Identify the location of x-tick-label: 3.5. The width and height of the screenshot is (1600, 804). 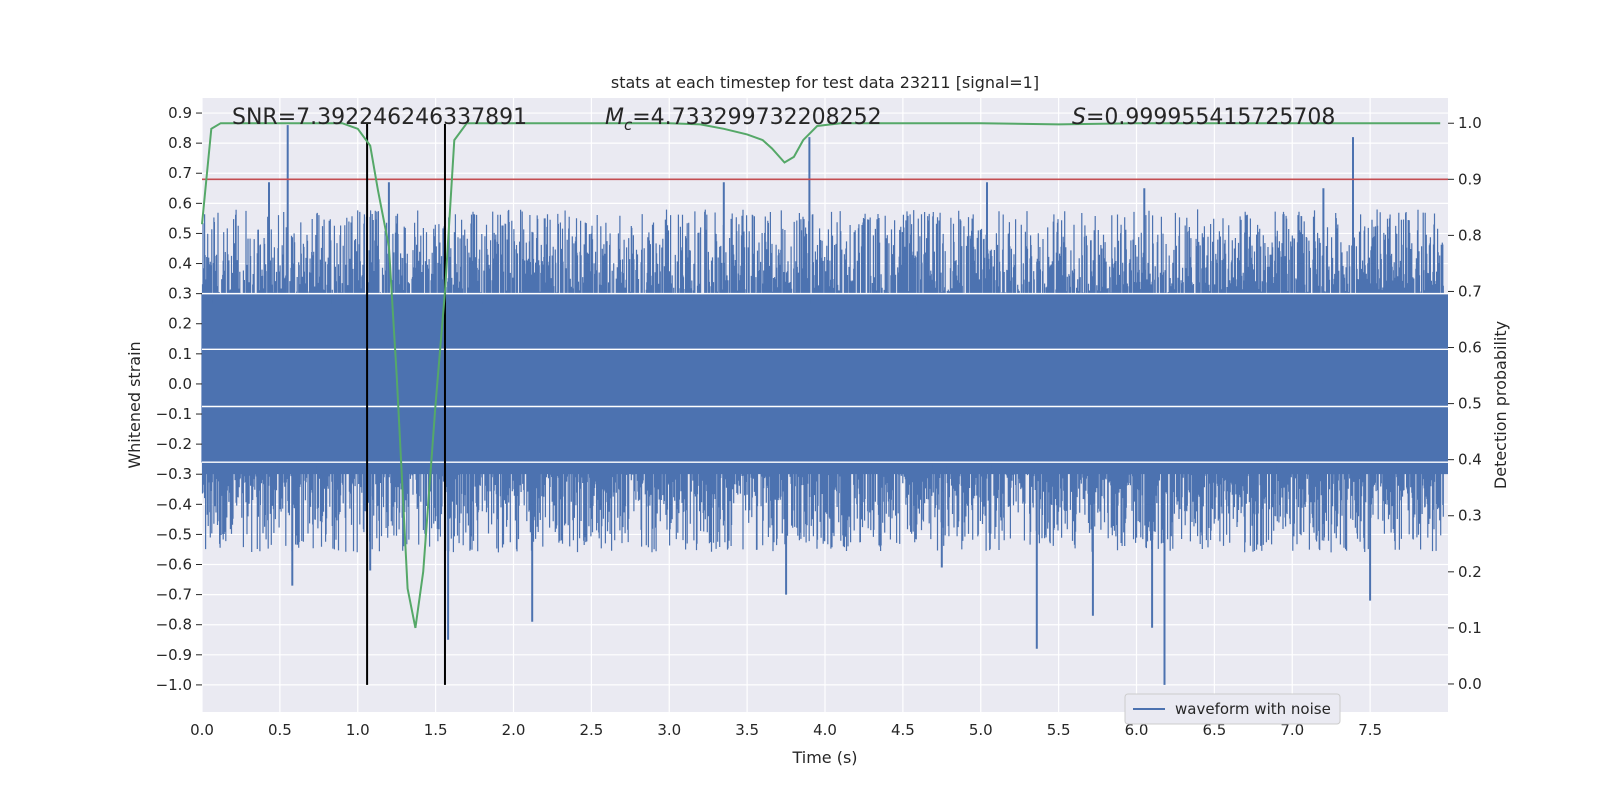
(747, 730).